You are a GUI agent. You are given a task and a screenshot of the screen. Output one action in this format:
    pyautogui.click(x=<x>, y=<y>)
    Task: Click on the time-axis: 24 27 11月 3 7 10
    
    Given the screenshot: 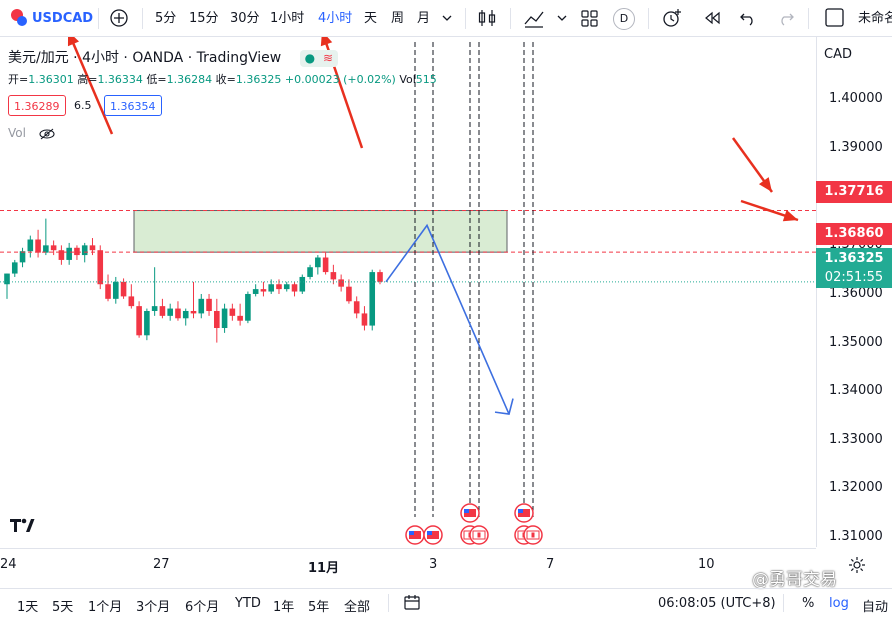 What is the action you would take?
    pyautogui.click(x=408, y=564)
    